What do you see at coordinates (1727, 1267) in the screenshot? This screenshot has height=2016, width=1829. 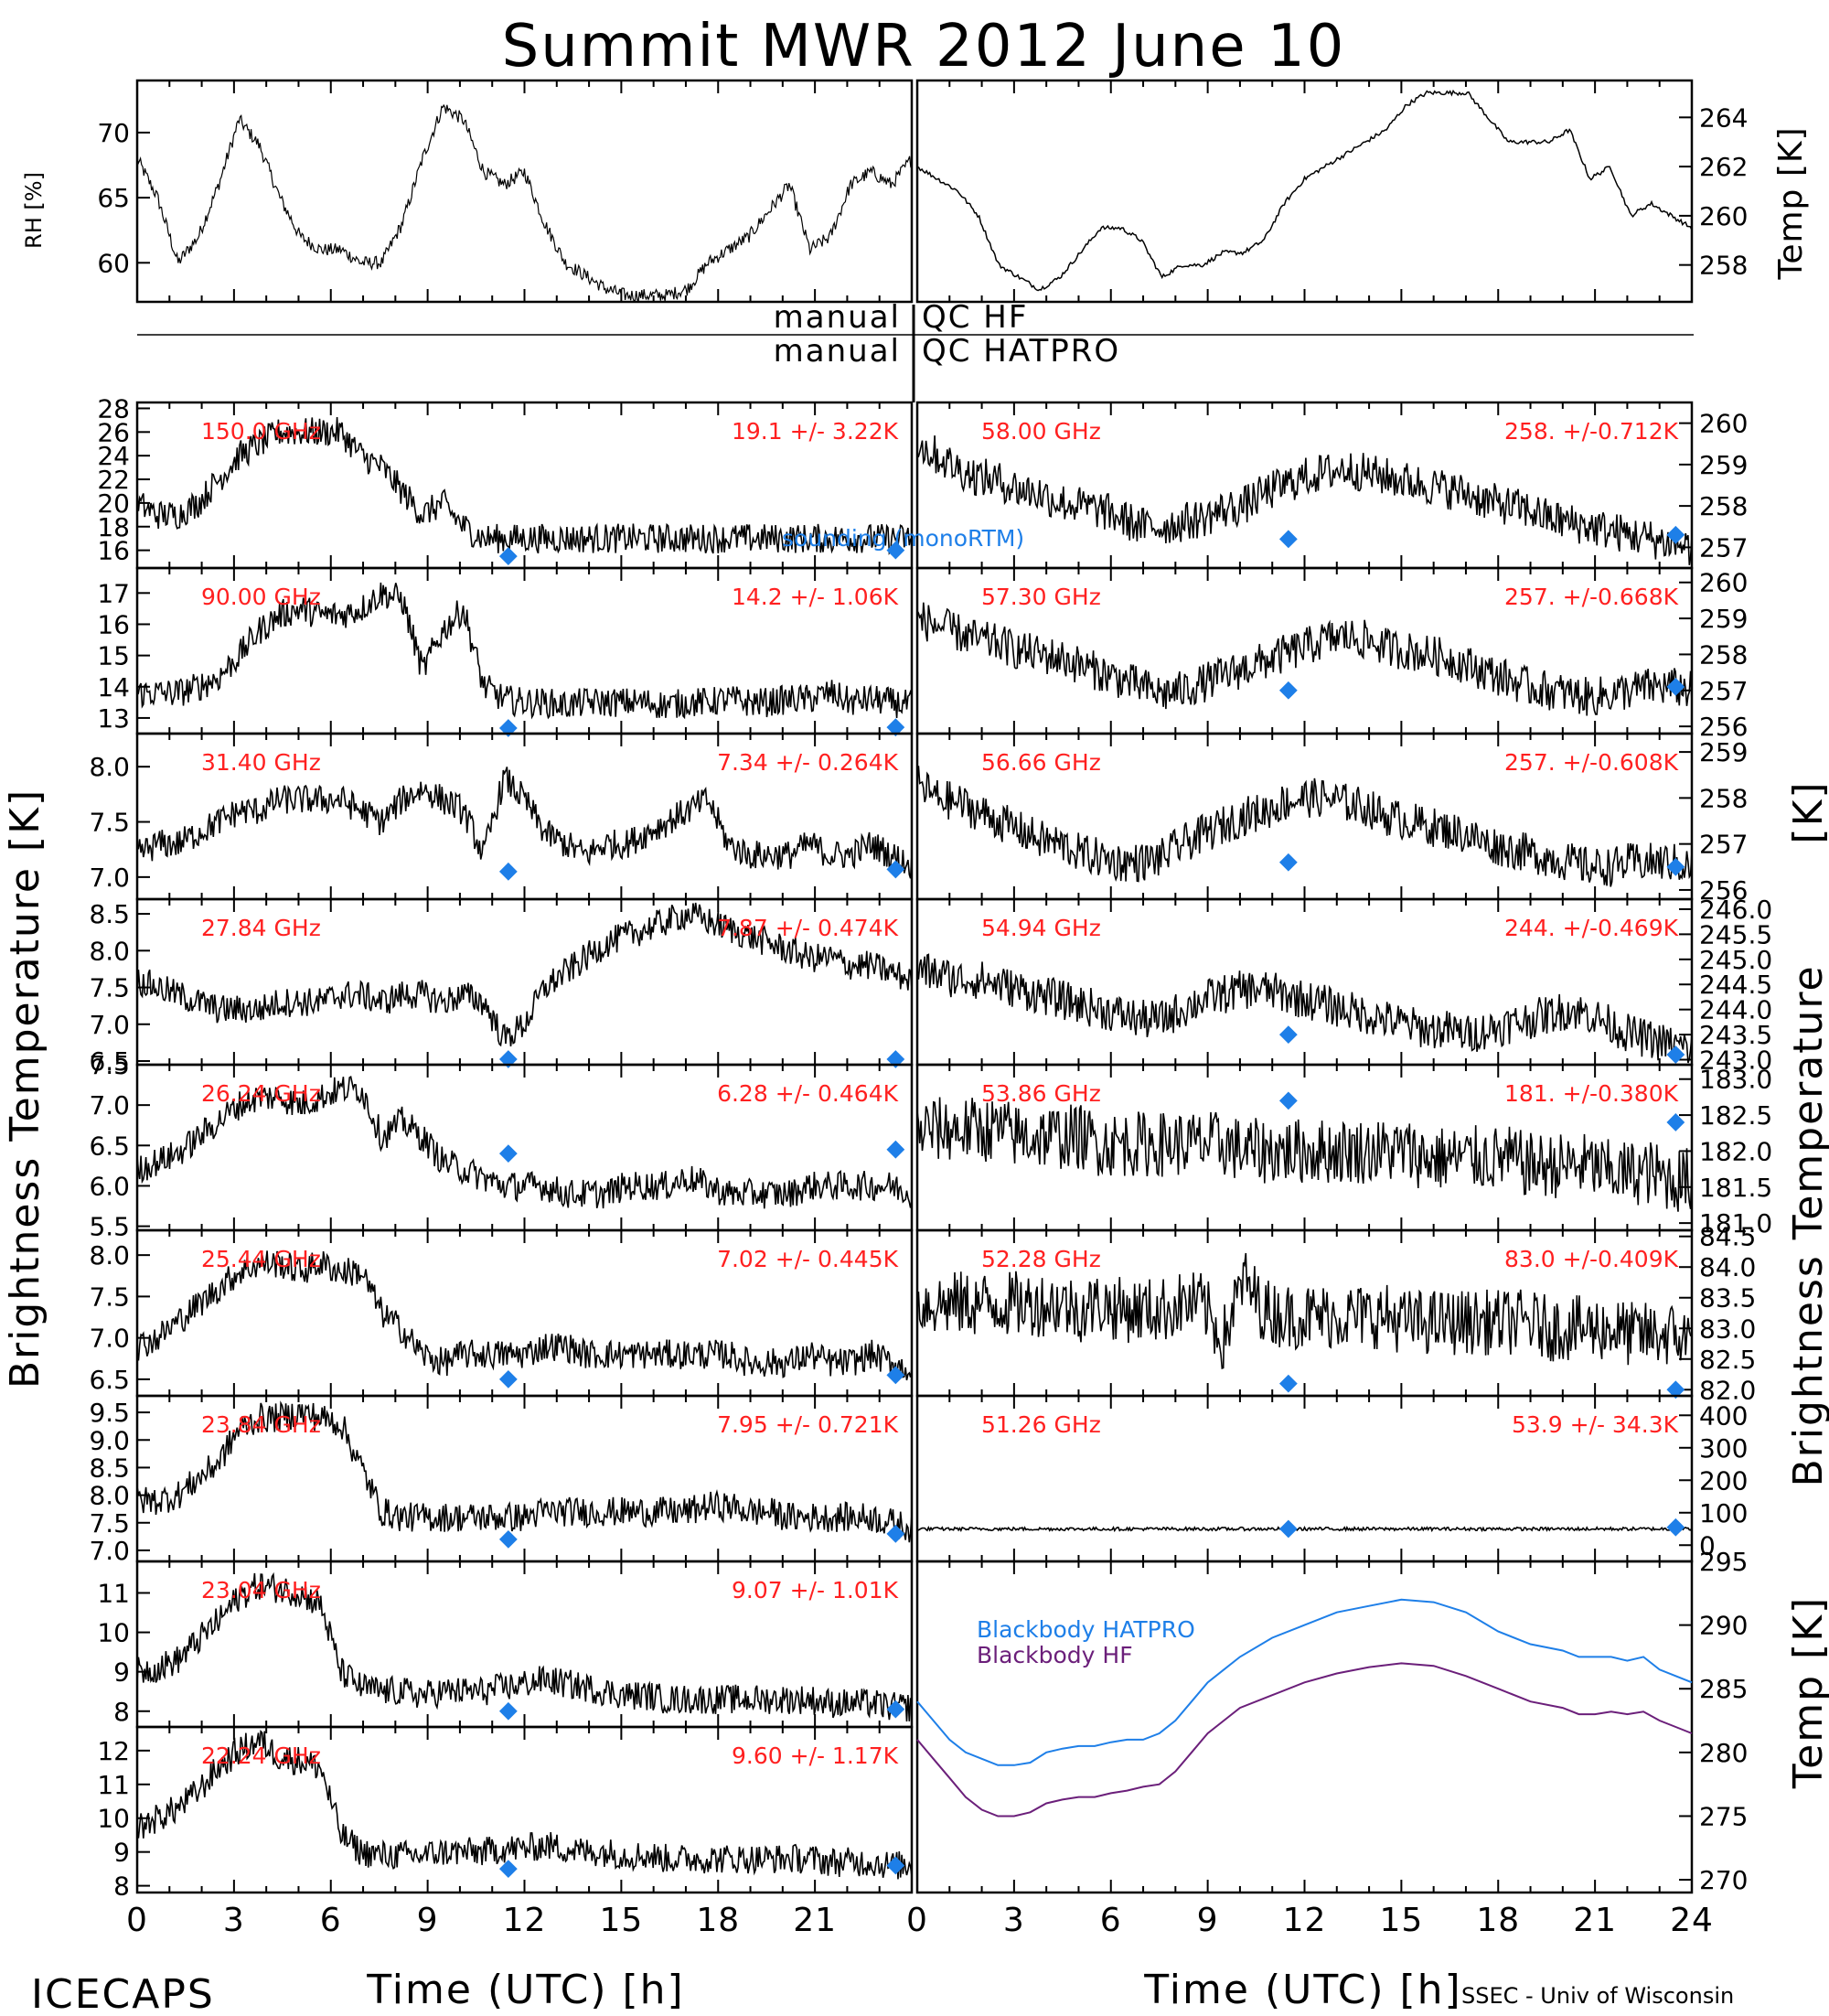 I see `y-tick-label: 84.0` at bounding box center [1727, 1267].